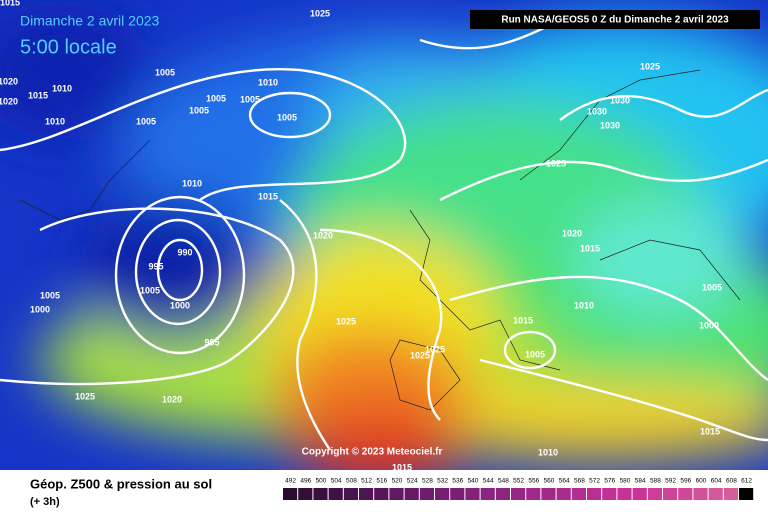 The image size is (768, 512). What do you see at coordinates (68, 47) in the screenshot?
I see `time-label: 5:00 locale` at bounding box center [68, 47].